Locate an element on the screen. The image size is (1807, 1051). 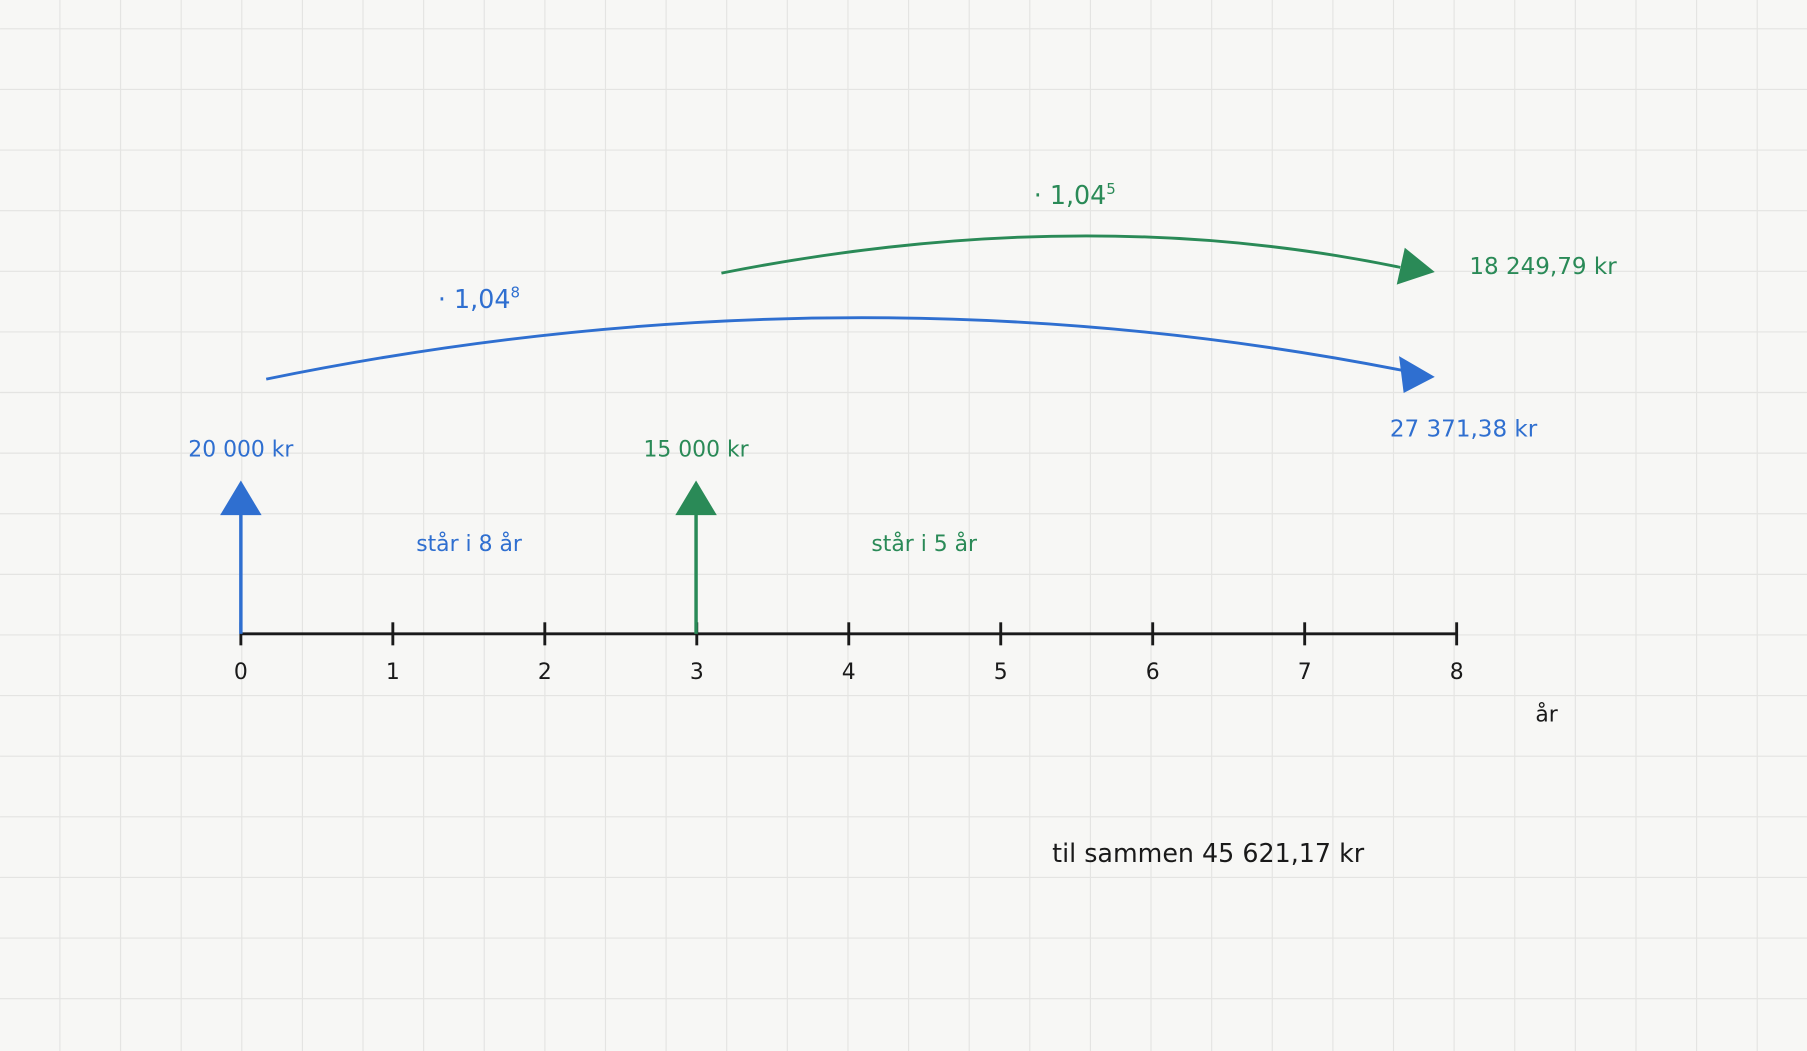
tick-label: 0 is located at coordinates (241, 672).